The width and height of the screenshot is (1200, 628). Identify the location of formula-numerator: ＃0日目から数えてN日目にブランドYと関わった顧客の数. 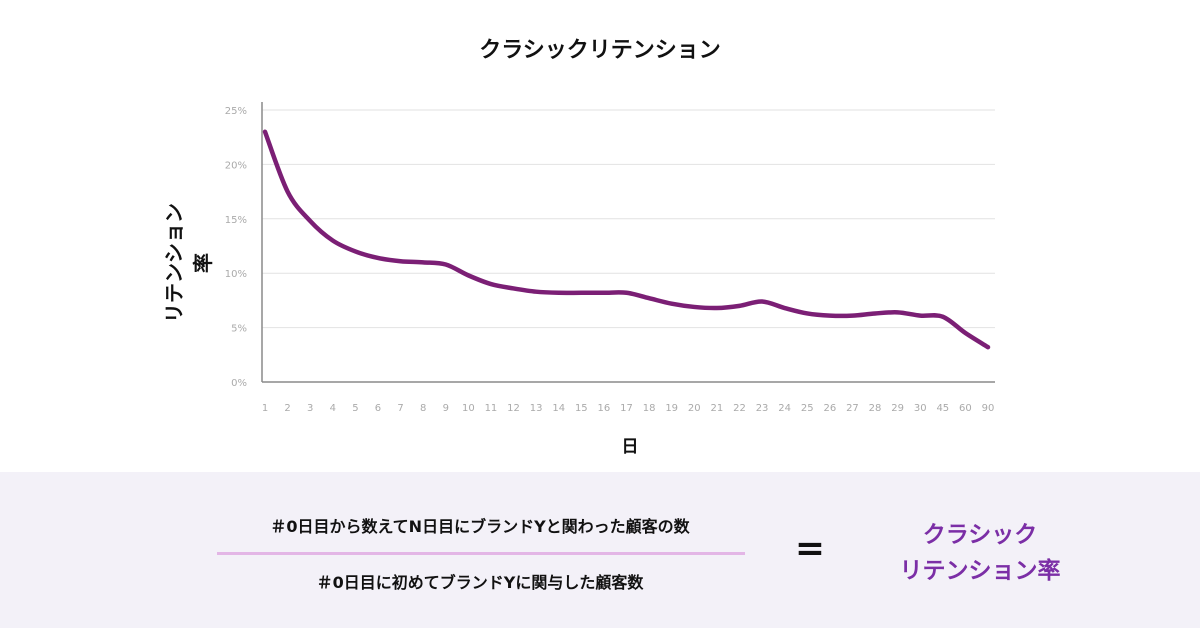
(480, 526).